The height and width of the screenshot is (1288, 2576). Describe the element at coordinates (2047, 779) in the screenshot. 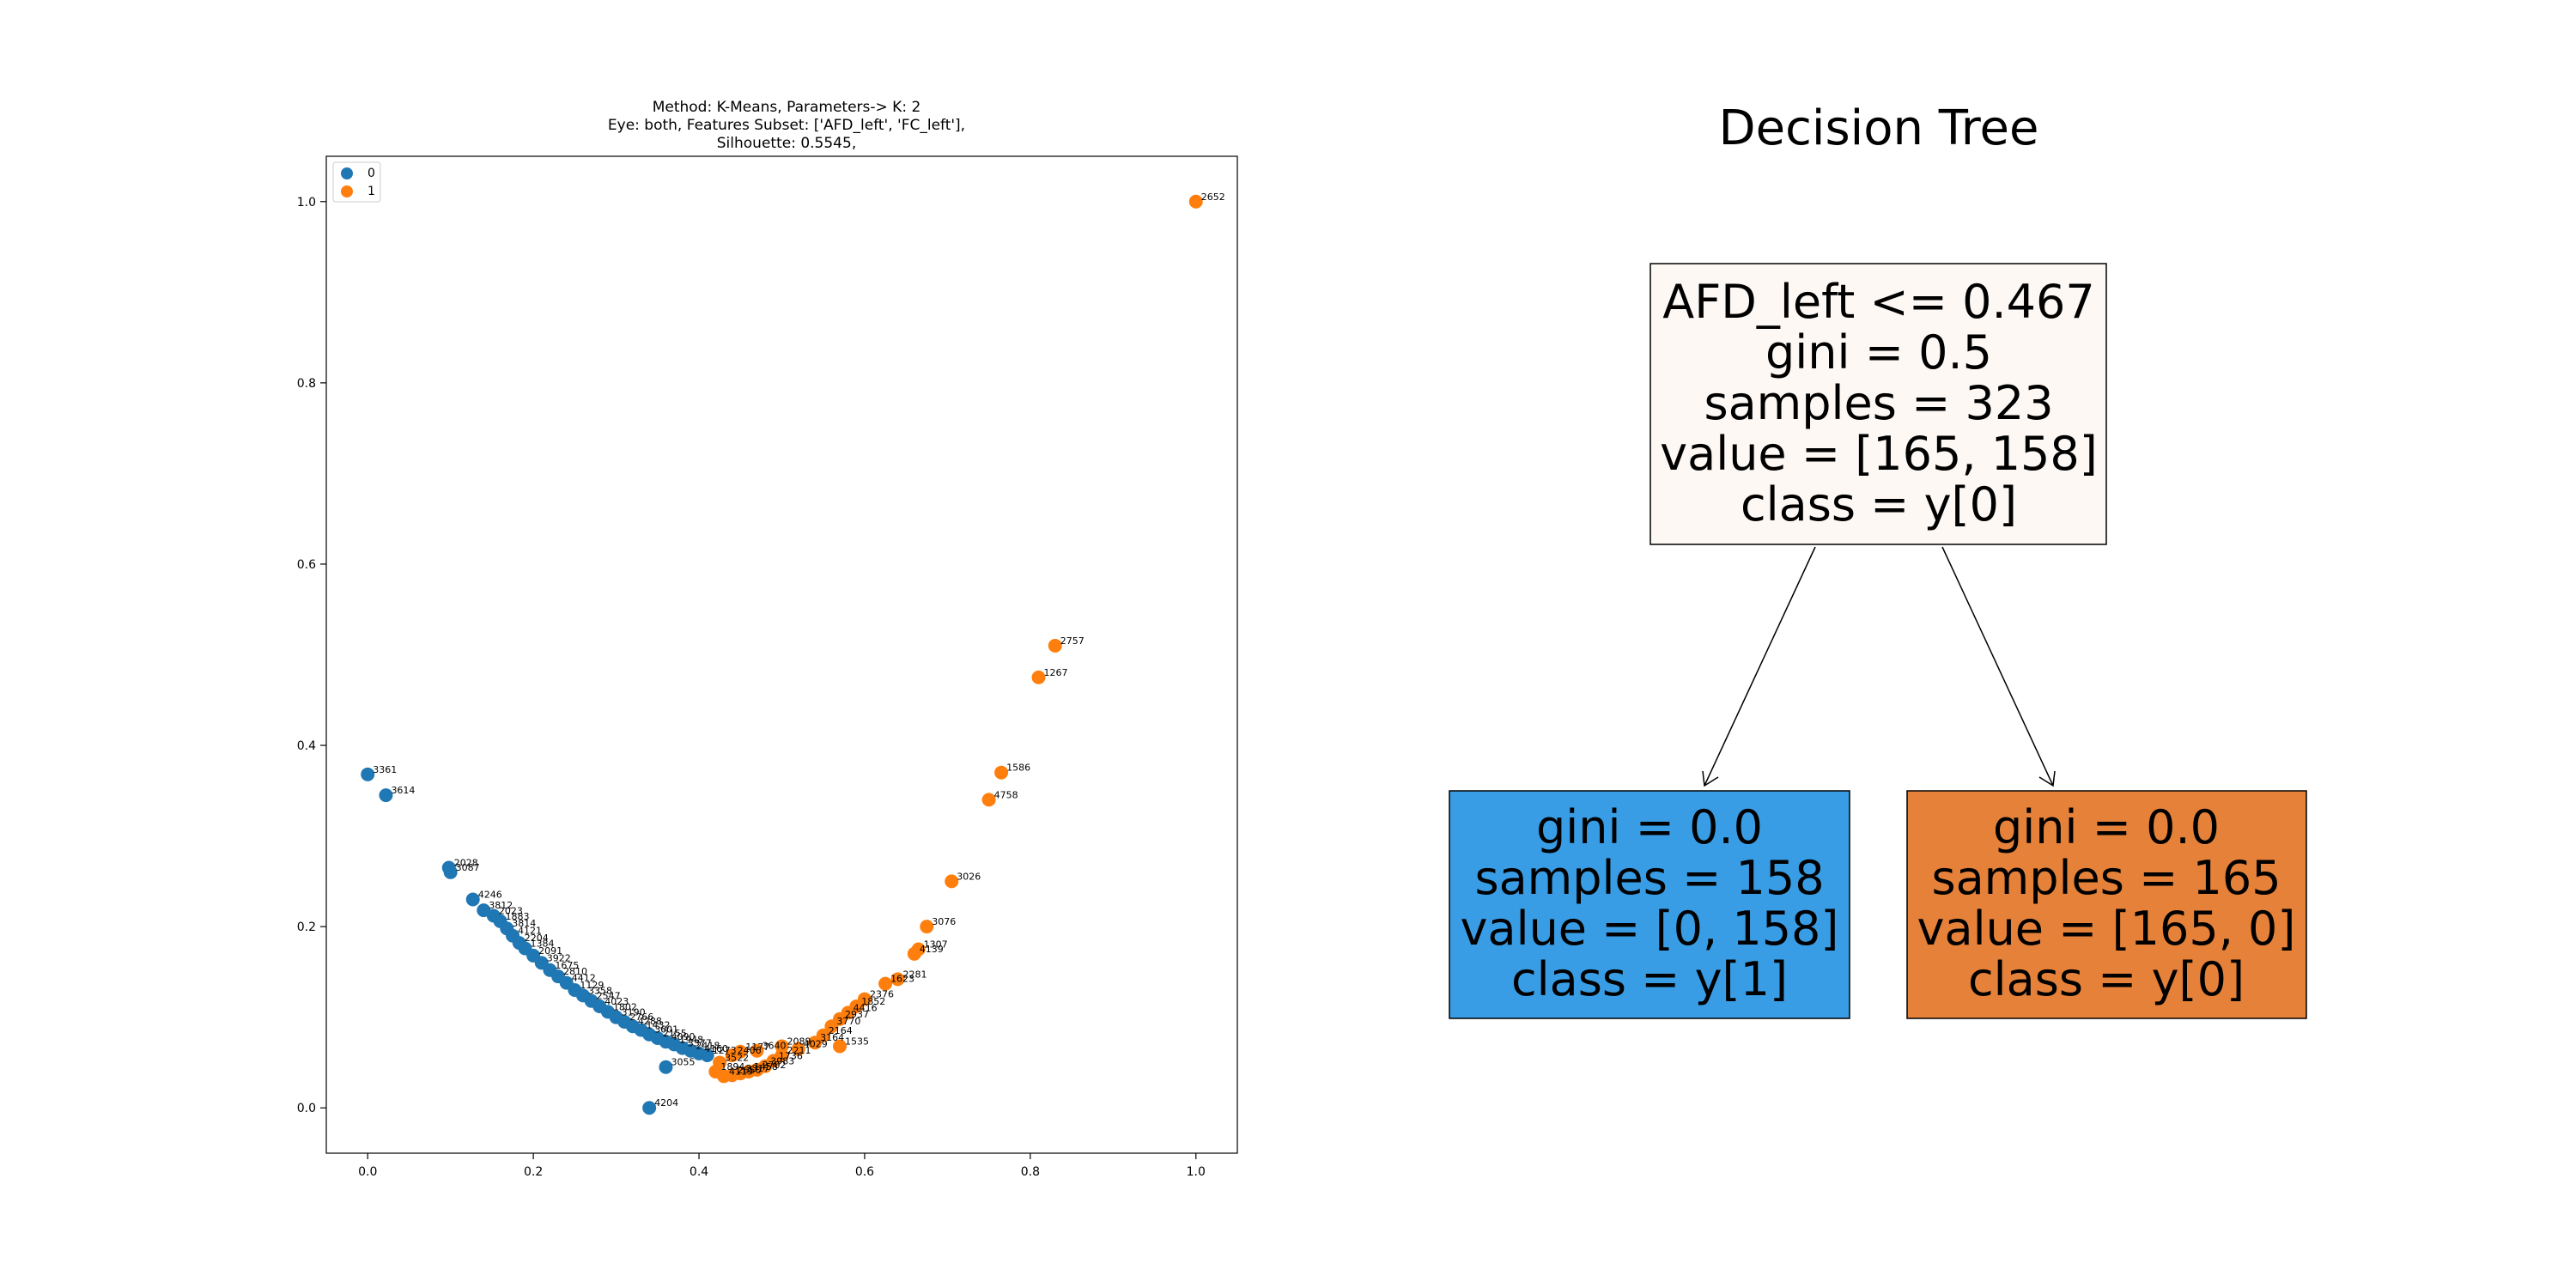

I see `tree-arrow-right` at that location.